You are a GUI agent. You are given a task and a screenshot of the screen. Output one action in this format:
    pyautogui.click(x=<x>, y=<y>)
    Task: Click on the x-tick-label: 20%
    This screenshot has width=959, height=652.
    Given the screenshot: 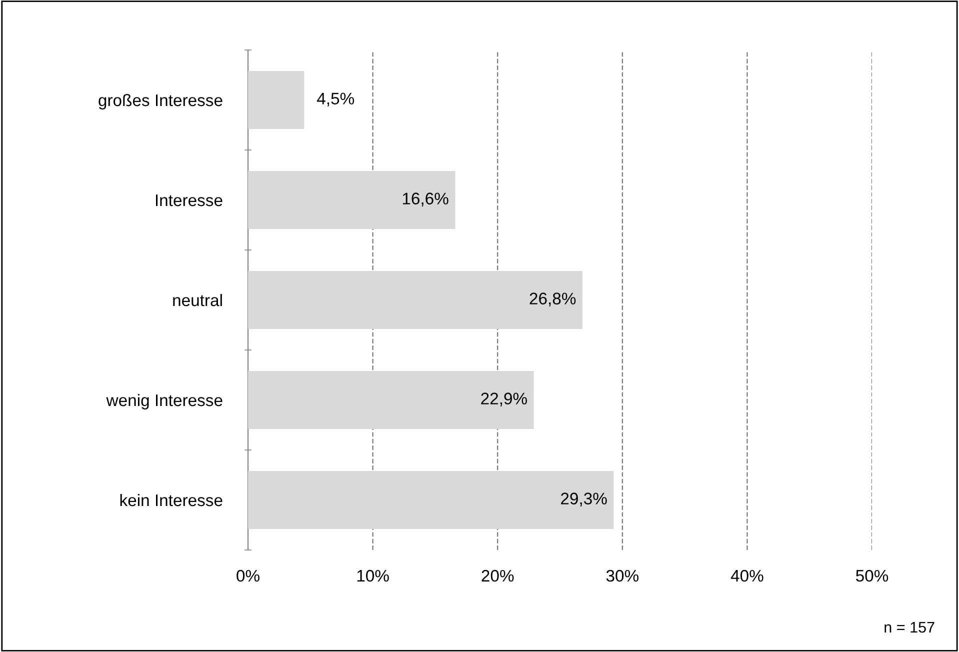 What is the action you would take?
    pyautogui.click(x=498, y=576)
    